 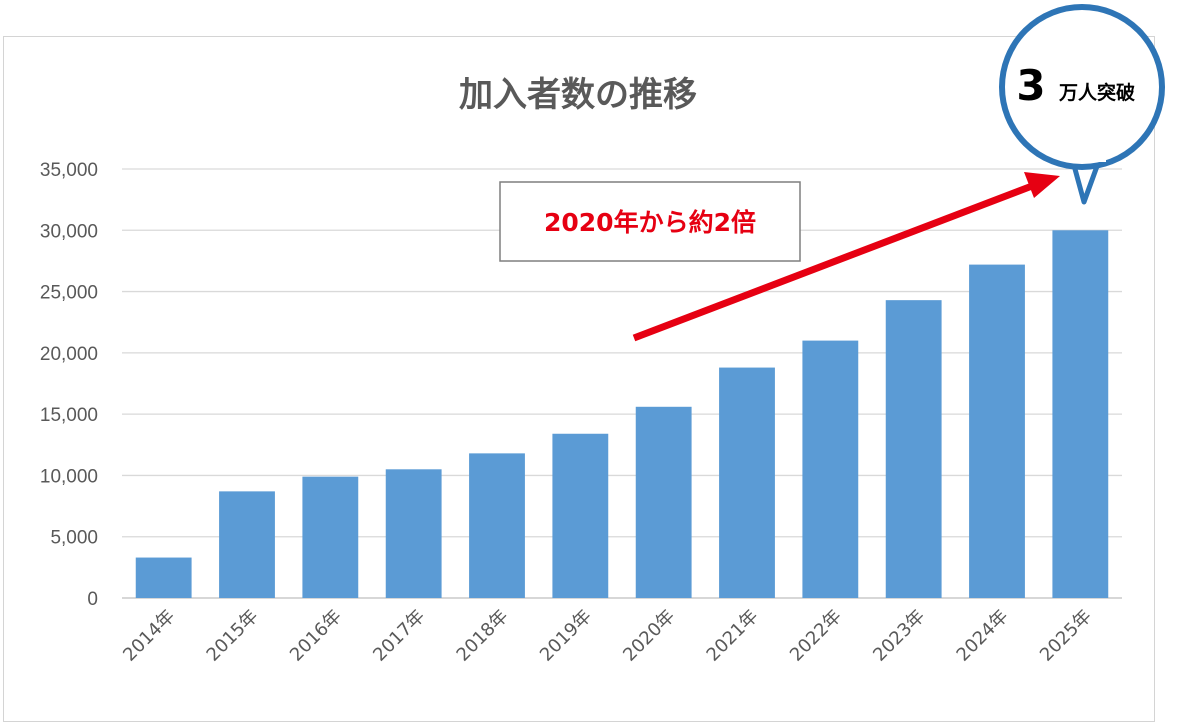 I want to click on x-tick-label: 2014年, so click(x=149, y=636).